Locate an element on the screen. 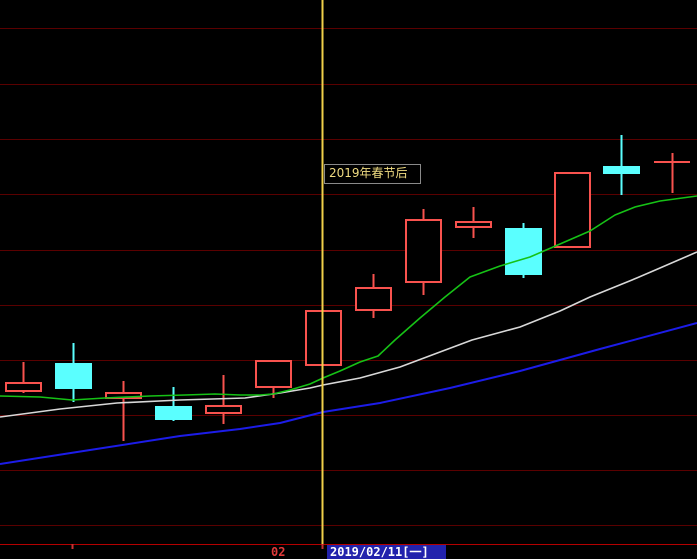 The height and width of the screenshot is (559, 697). annotation-label: 2019年春节后 is located at coordinates (372, 174).